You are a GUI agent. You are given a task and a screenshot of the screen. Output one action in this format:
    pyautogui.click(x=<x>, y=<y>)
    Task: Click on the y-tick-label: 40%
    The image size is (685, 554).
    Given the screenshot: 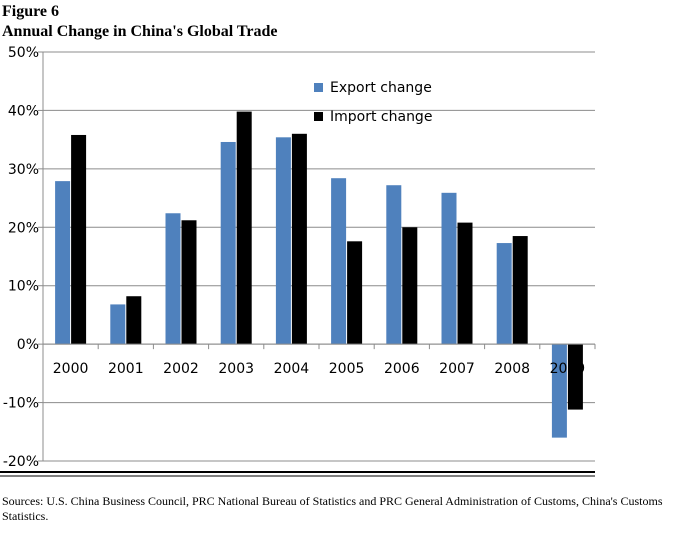 What is the action you would take?
    pyautogui.click(x=23, y=111)
    